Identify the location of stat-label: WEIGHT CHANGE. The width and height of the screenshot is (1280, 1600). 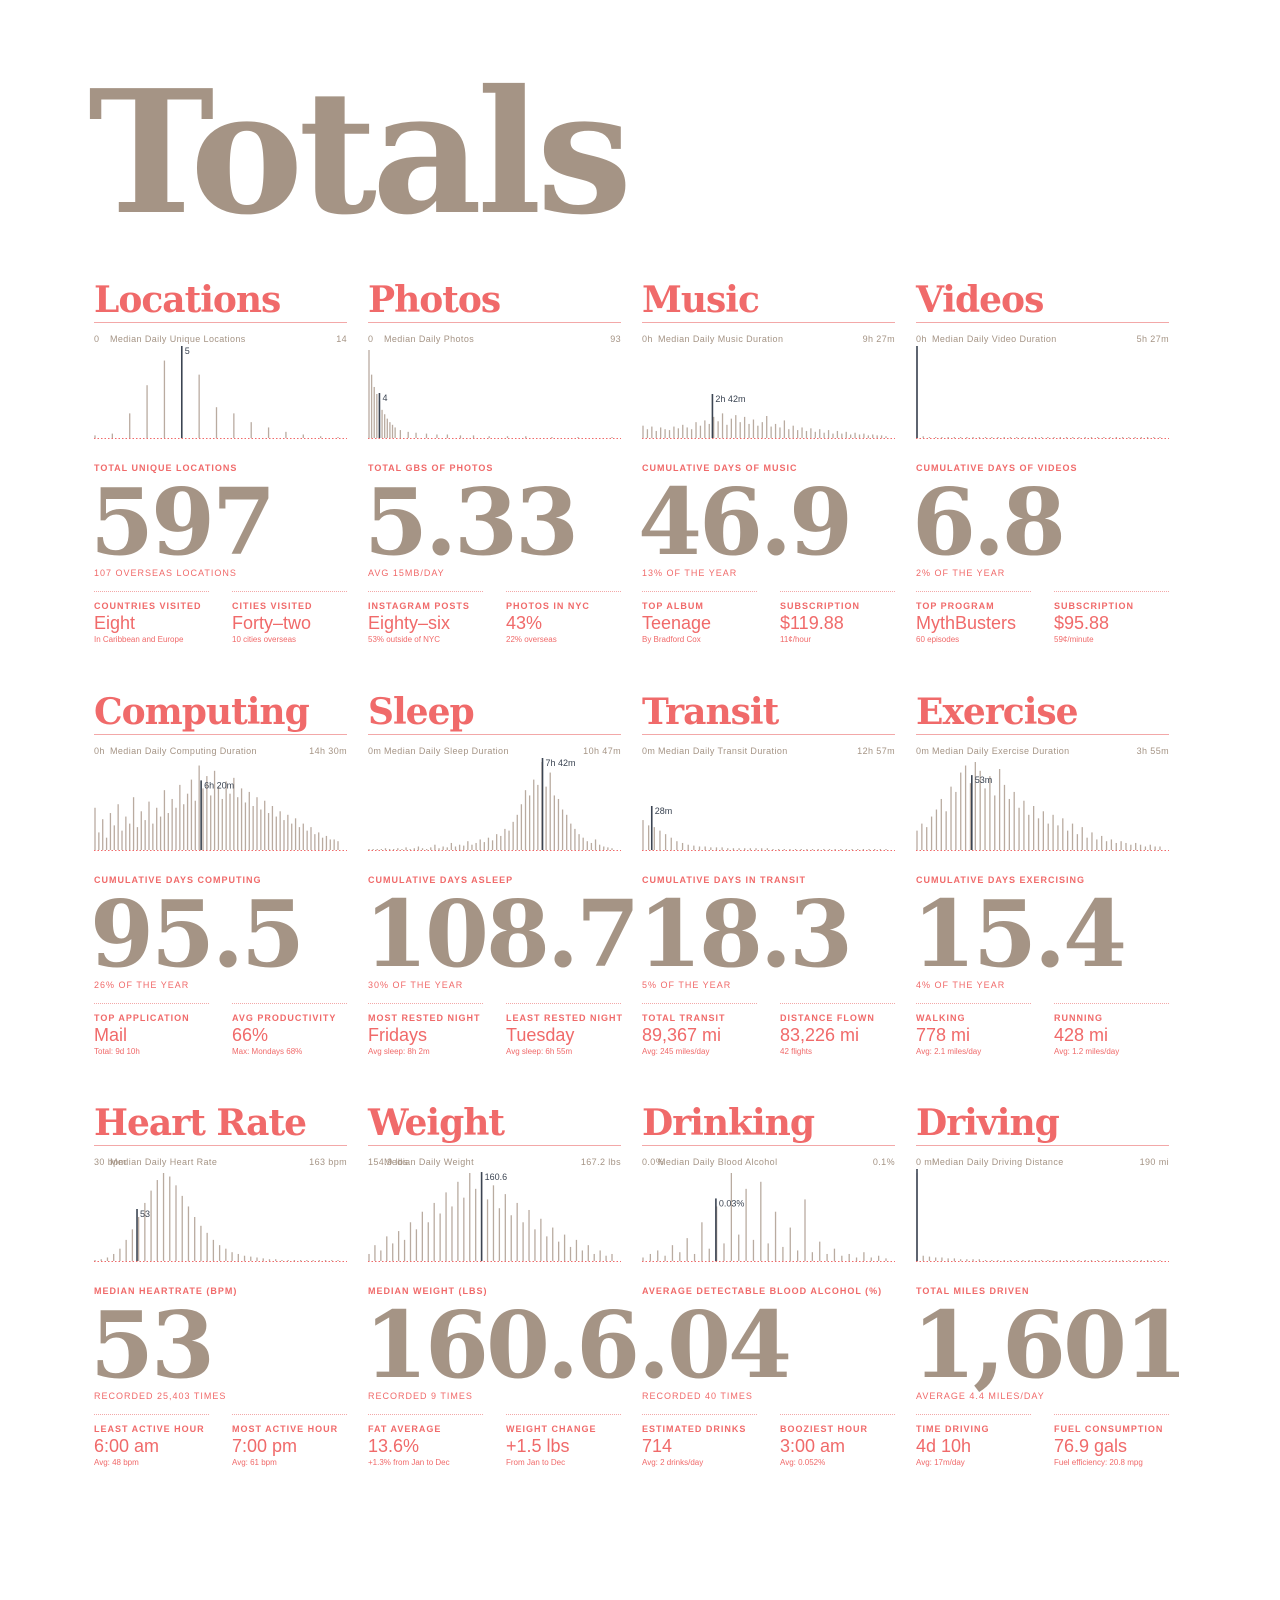
(551, 1429).